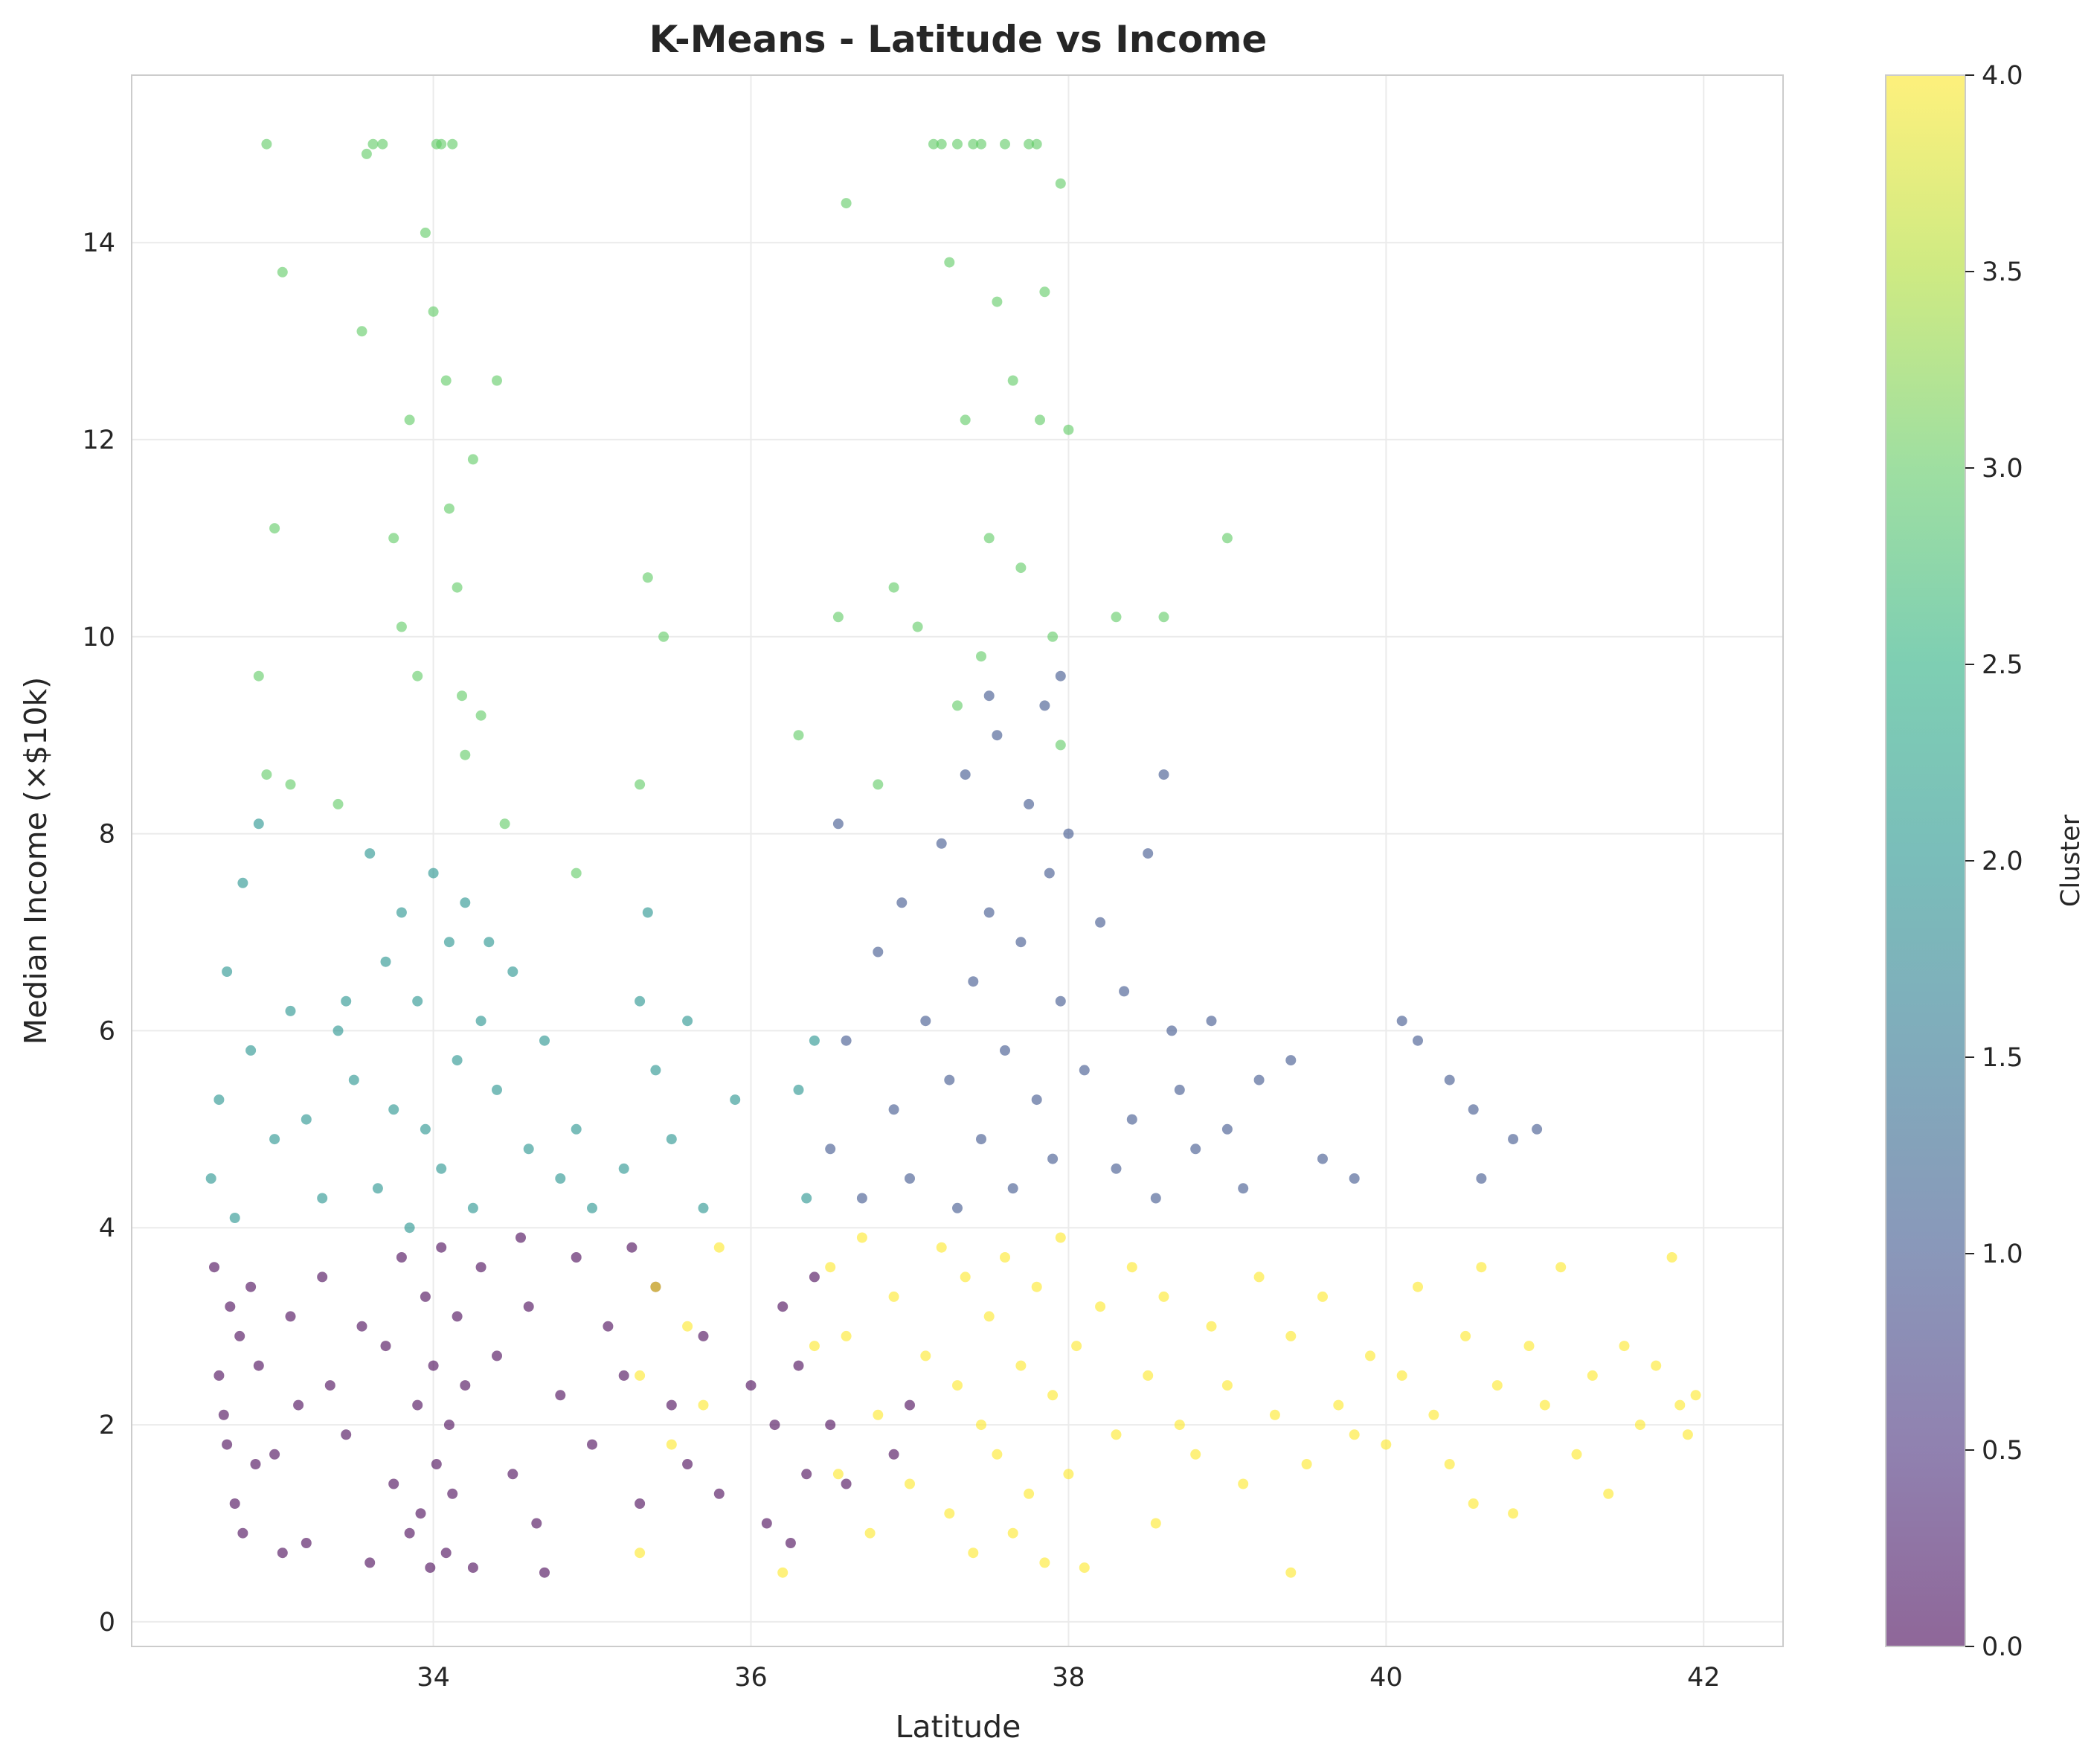  I want to click on colorbar-tick-label: 1.0, so click(2002, 1254).